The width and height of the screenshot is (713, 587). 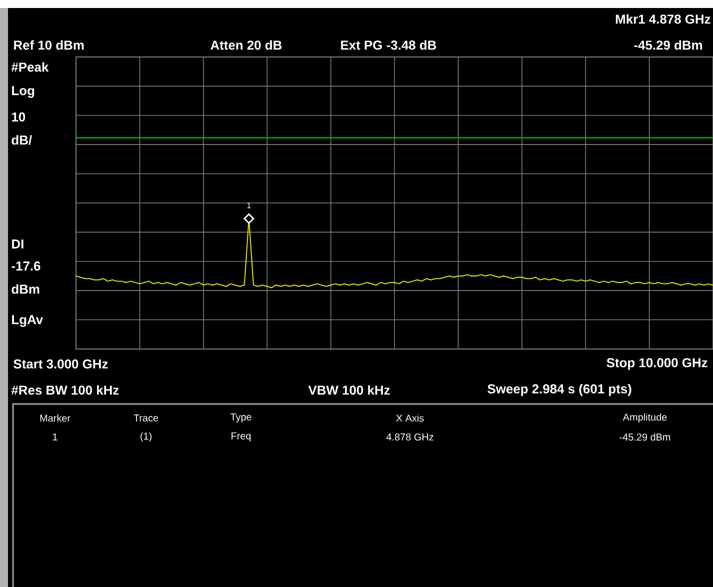 What do you see at coordinates (55, 437) in the screenshot?
I see `text: 1` at bounding box center [55, 437].